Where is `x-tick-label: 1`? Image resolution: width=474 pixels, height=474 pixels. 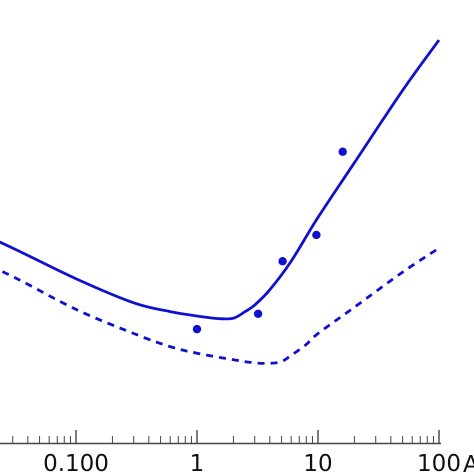 x-tick-label: 1 is located at coordinates (197, 462).